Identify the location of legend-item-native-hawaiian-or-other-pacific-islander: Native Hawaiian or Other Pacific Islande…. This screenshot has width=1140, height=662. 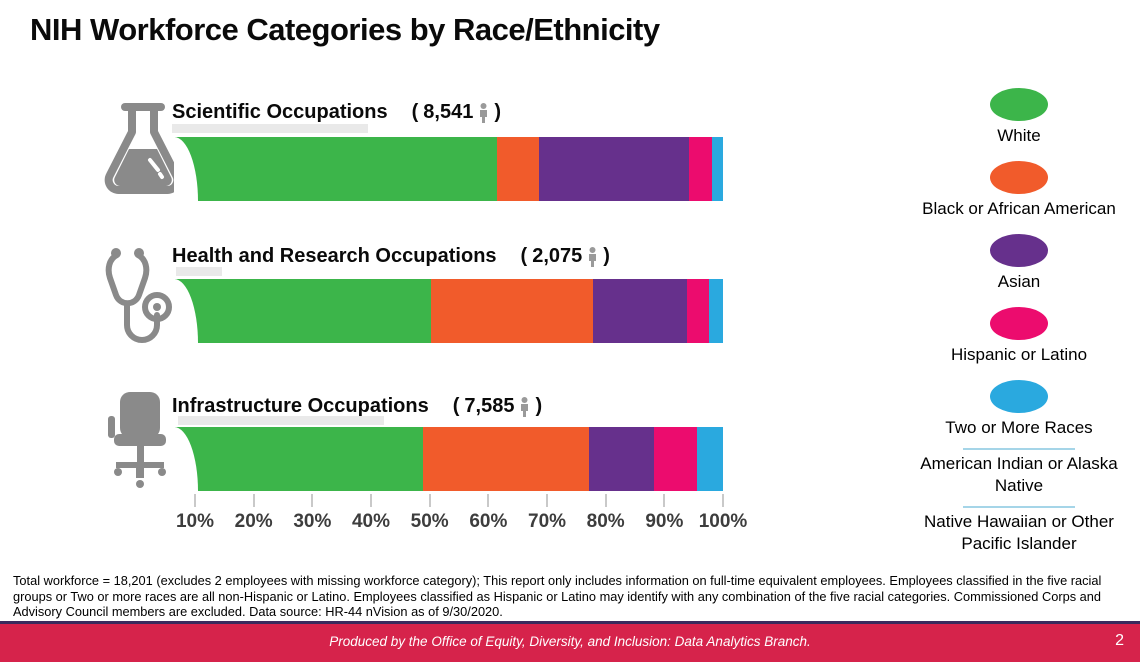
(1019, 530).